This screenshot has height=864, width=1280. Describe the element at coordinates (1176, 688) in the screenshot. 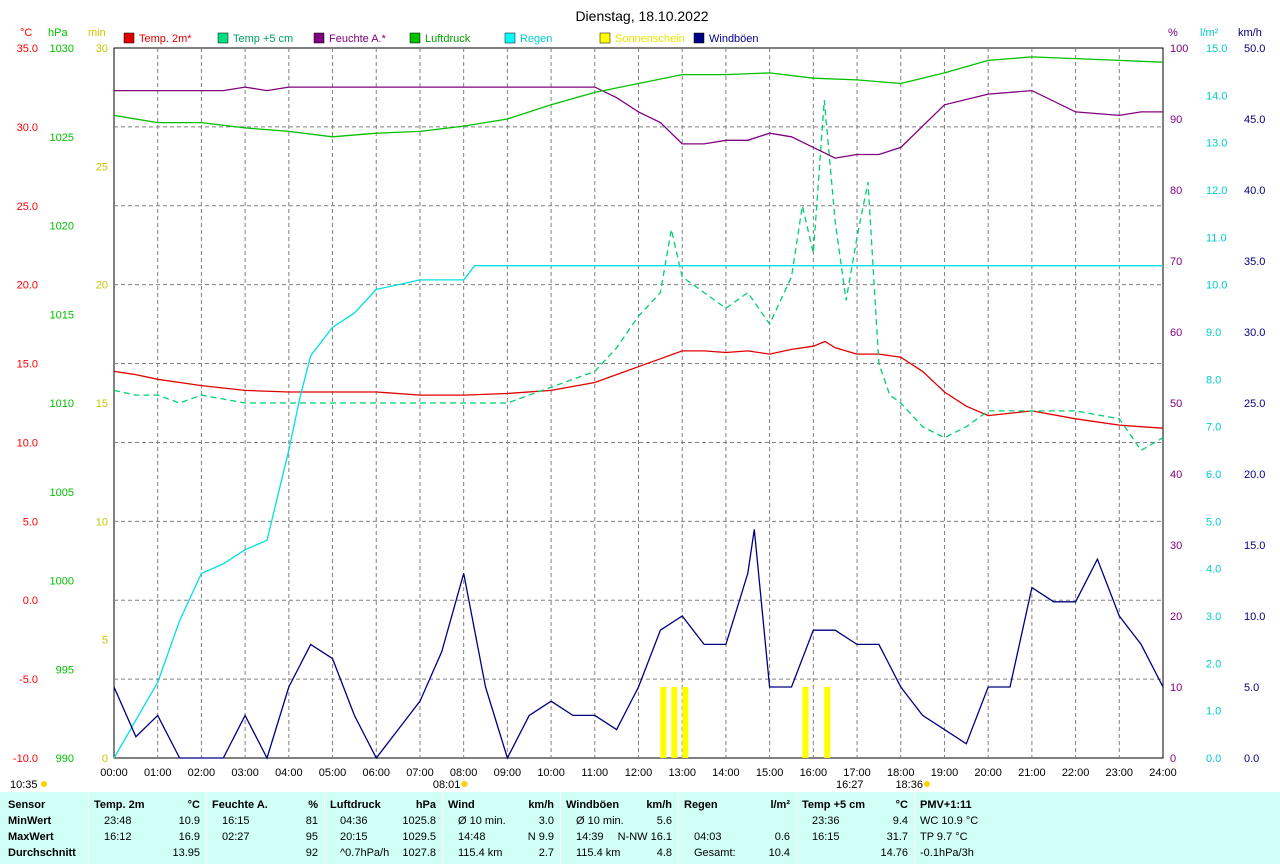

I see `tick-humidity: 10` at that location.